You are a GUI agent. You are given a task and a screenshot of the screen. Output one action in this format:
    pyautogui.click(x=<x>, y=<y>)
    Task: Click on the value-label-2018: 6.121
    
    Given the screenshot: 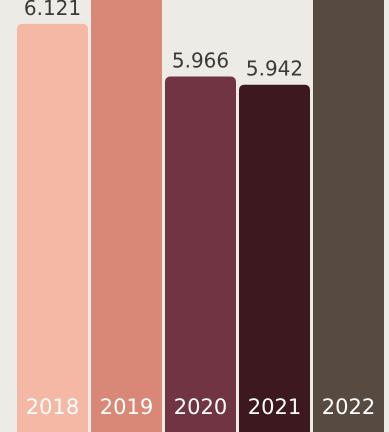 What is the action you would take?
    pyautogui.click(x=52, y=10)
    